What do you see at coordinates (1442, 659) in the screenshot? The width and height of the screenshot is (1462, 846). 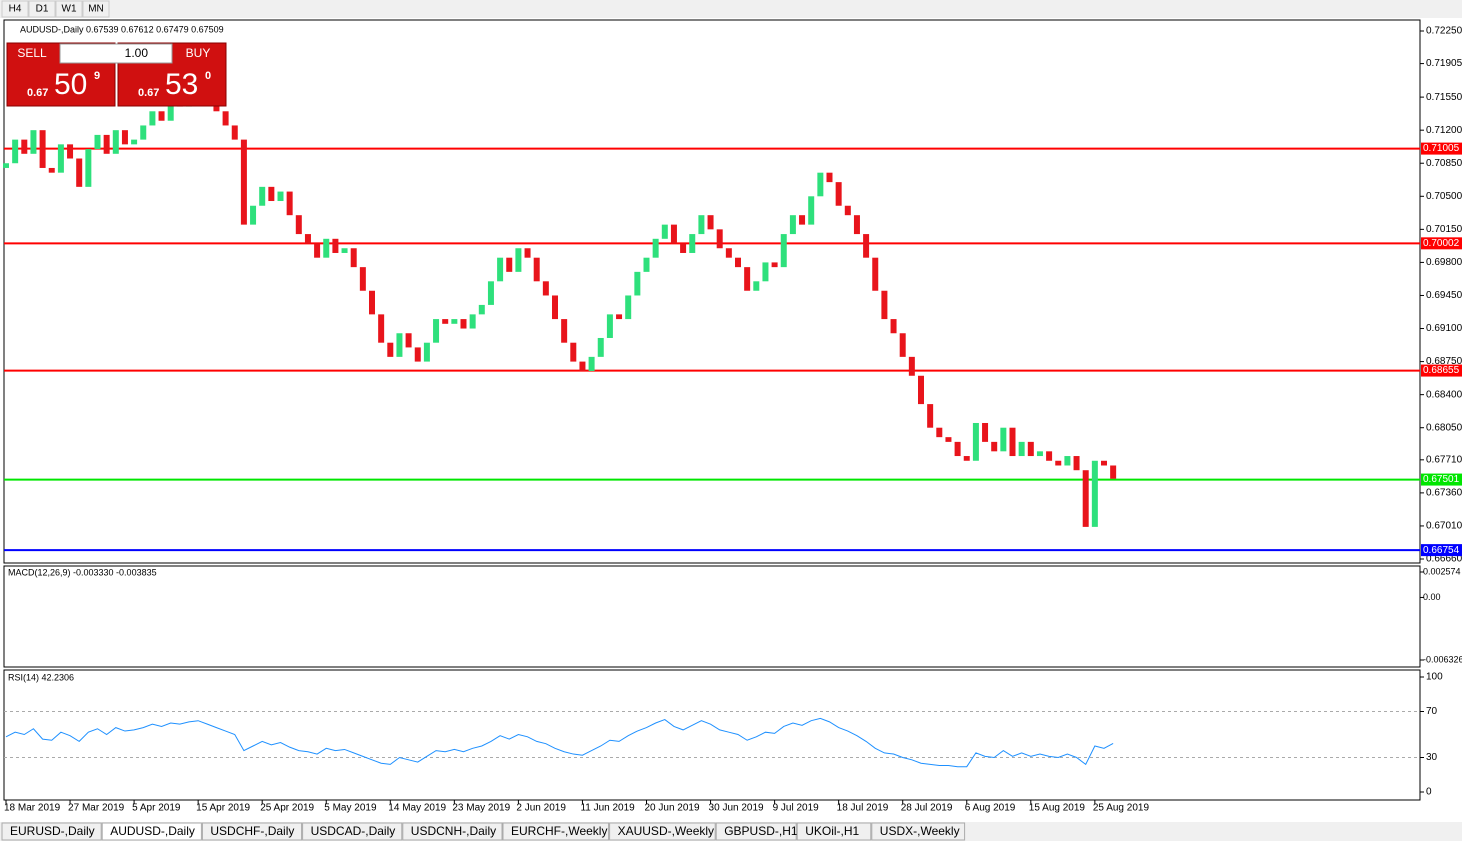 I see `y-tick-label: -0.006326` at bounding box center [1442, 659].